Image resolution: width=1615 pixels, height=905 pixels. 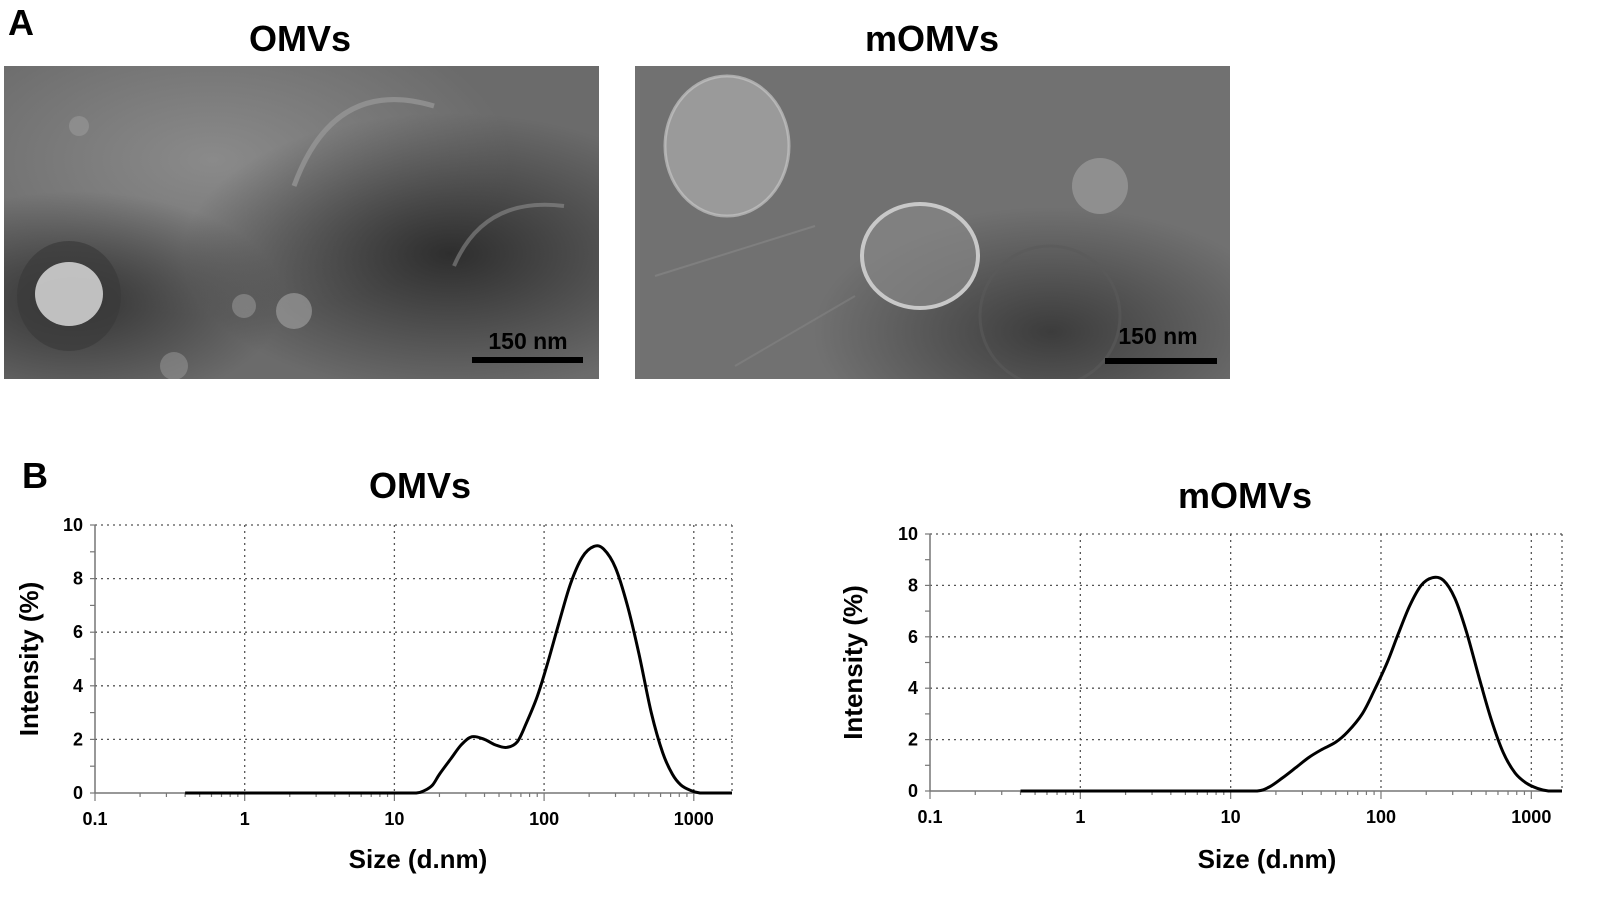 What do you see at coordinates (78, 739) in the screenshot?
I see `chart-1-ytick-label: 2` at bounding box center [78, 739].